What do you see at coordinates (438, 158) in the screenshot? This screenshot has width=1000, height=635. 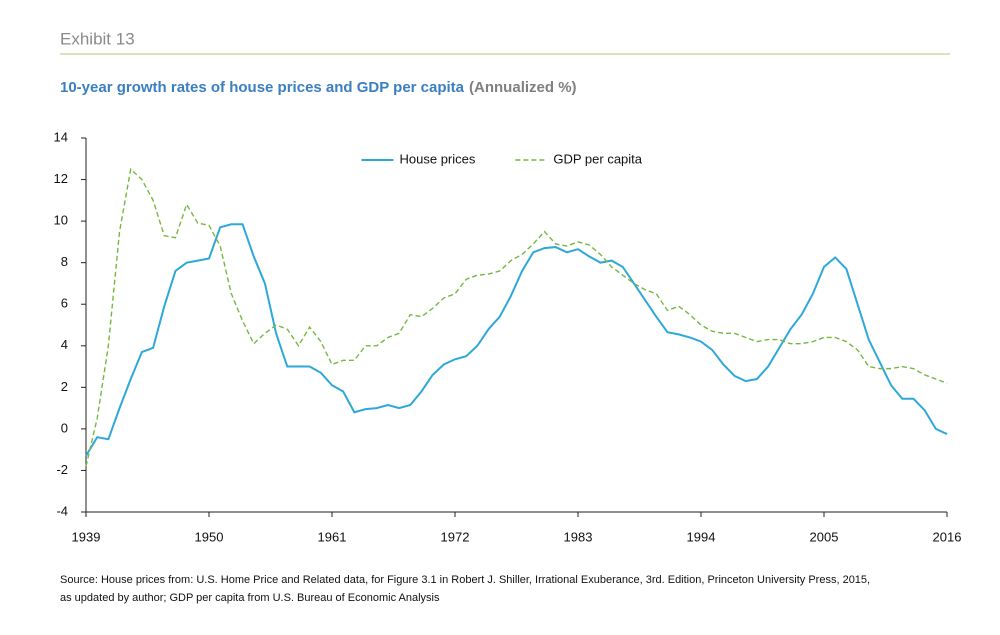 I see `legend-label: House prices` at bounding box center [438, 158].